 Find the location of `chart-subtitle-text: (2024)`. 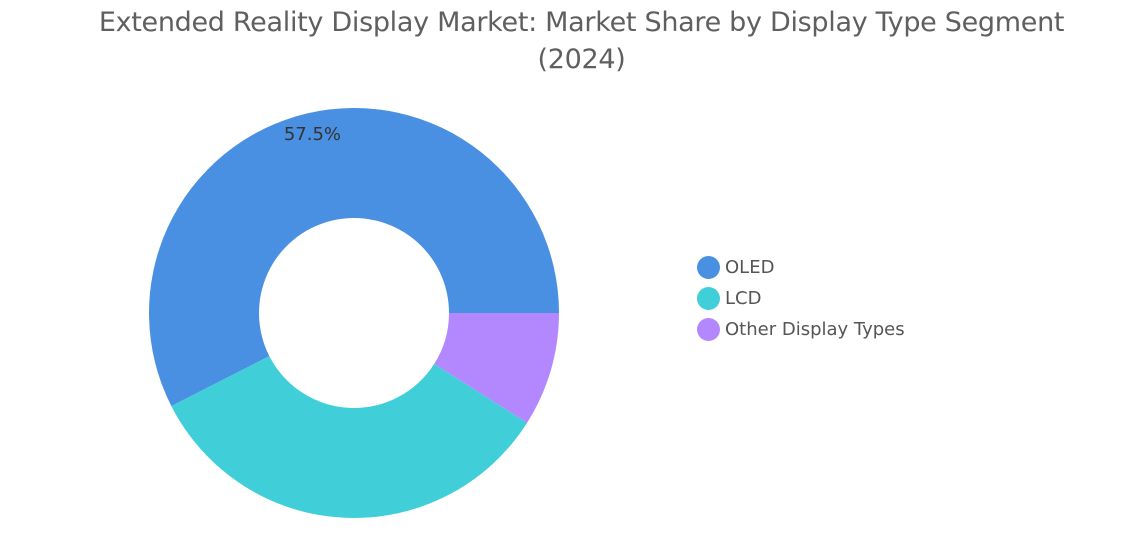

chart-subtitle-text: (2024) is located at coordinates (581, 59).